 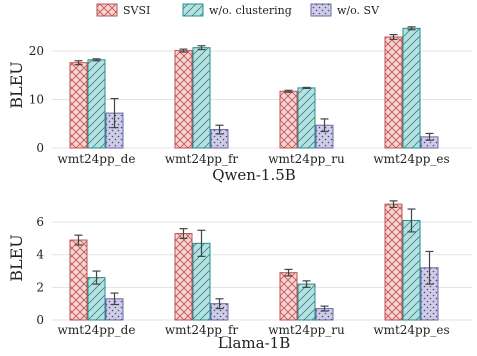 What do you see at coordinates (250, 10) in the screenshot?
I see `legend-label-wo-clustering: w/o. clustering` at bounding box center [250, 10].